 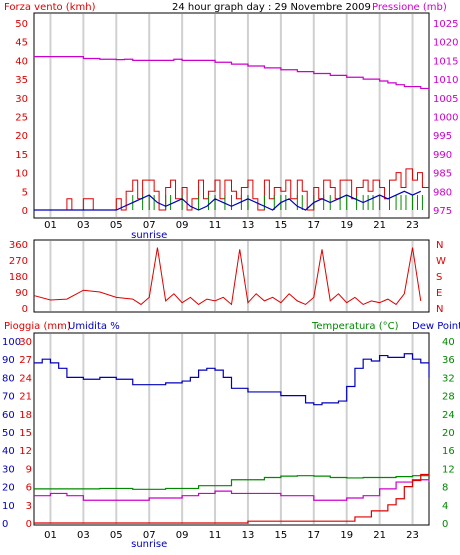 I want to click on compass-tick-E-3: E, so click(x=439, y=293).